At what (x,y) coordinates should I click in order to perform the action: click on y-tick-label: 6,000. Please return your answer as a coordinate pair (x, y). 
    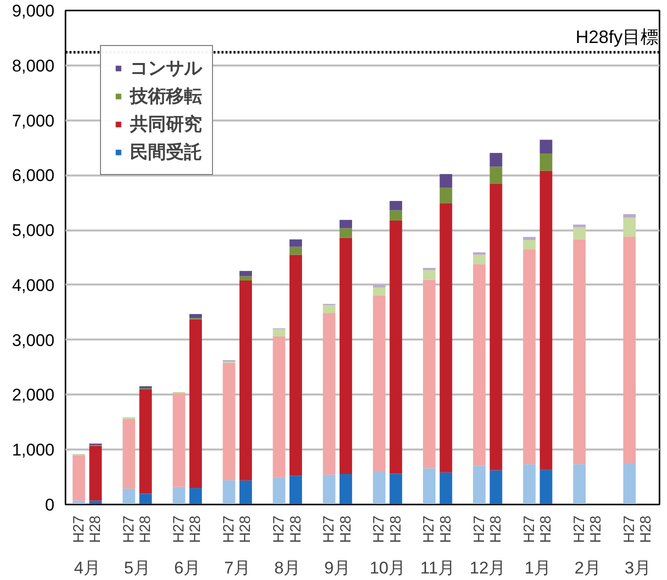
    Looking at the image, I should click on (33, 176).